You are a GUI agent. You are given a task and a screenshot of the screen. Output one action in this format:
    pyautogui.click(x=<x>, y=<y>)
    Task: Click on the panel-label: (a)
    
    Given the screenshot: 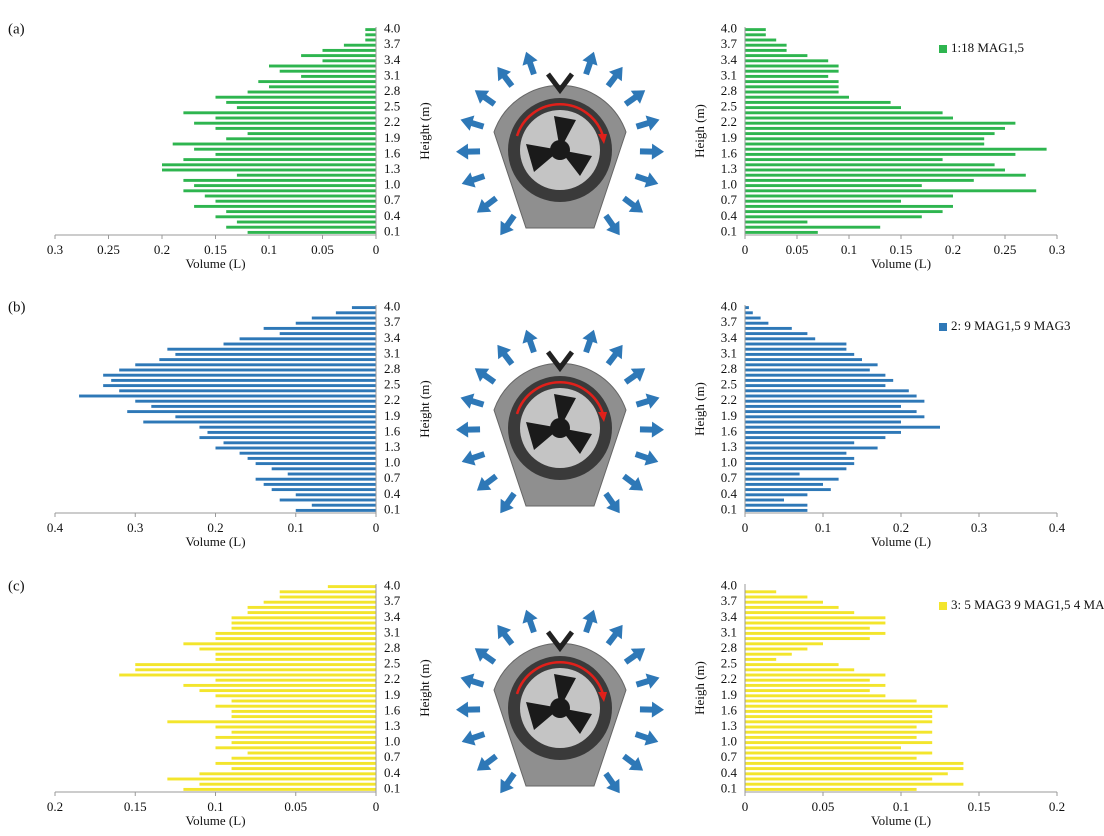 What is the action you would take?
    pyautogui.click(x=16, y=29)
    